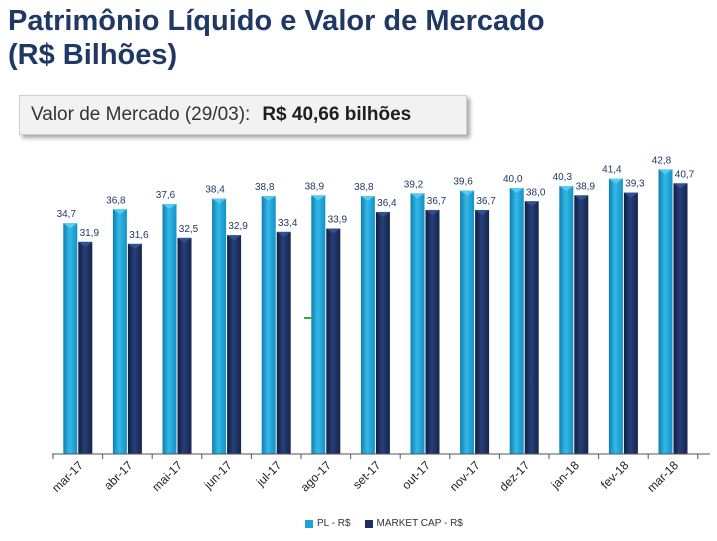  I want to click on x-tick-label-jul-17: jul-17, so click(269, 474).